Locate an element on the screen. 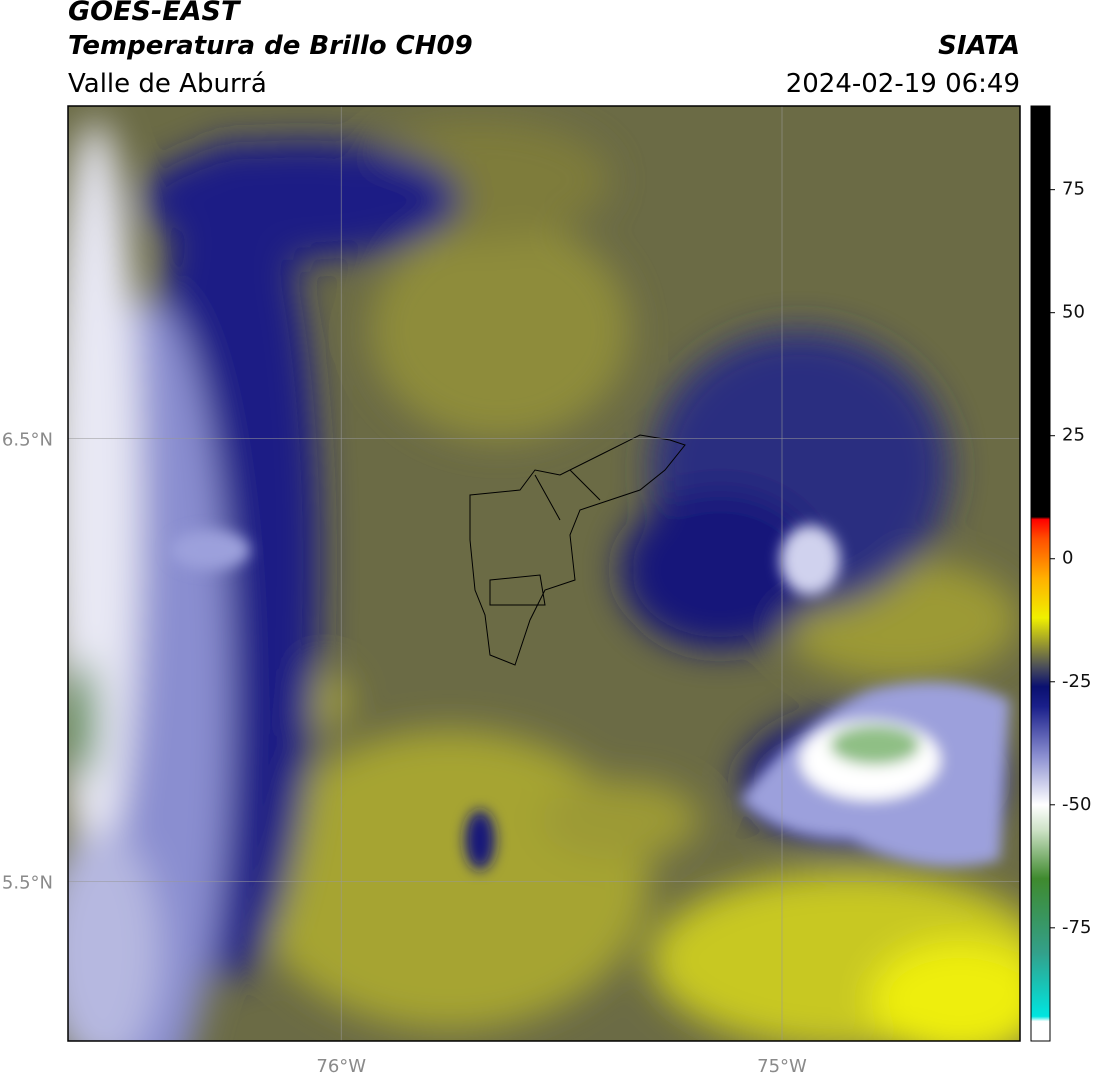 Image resolution: width=1094 pixels, height=1078 pixels. datetime: 2024-02-19 06:49 is located at coordinates (903, 84).